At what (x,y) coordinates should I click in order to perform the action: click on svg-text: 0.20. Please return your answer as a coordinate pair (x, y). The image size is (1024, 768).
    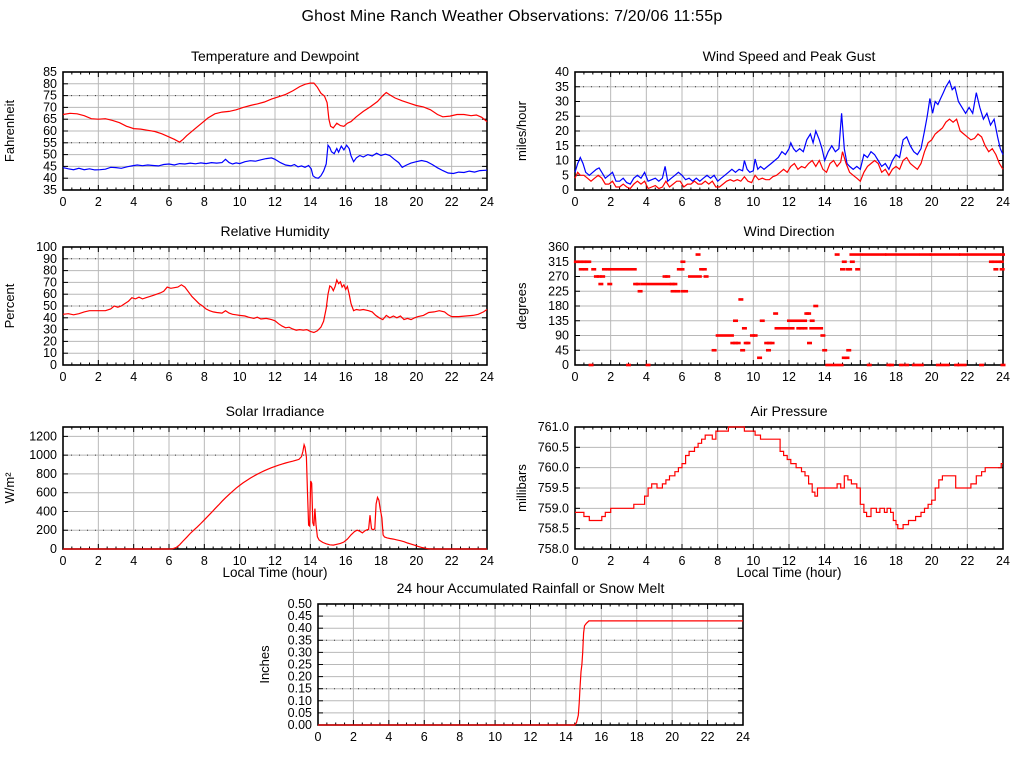
    Looking at the image, I should click on (300, 677).